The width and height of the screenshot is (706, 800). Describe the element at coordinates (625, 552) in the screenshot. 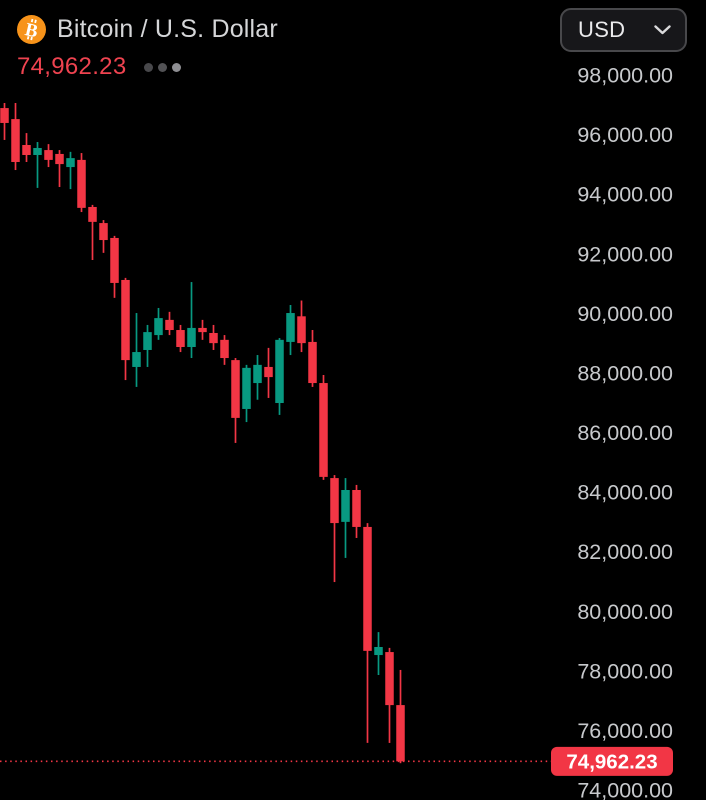

I see `y-axis-label: 82,000.00` at that location.